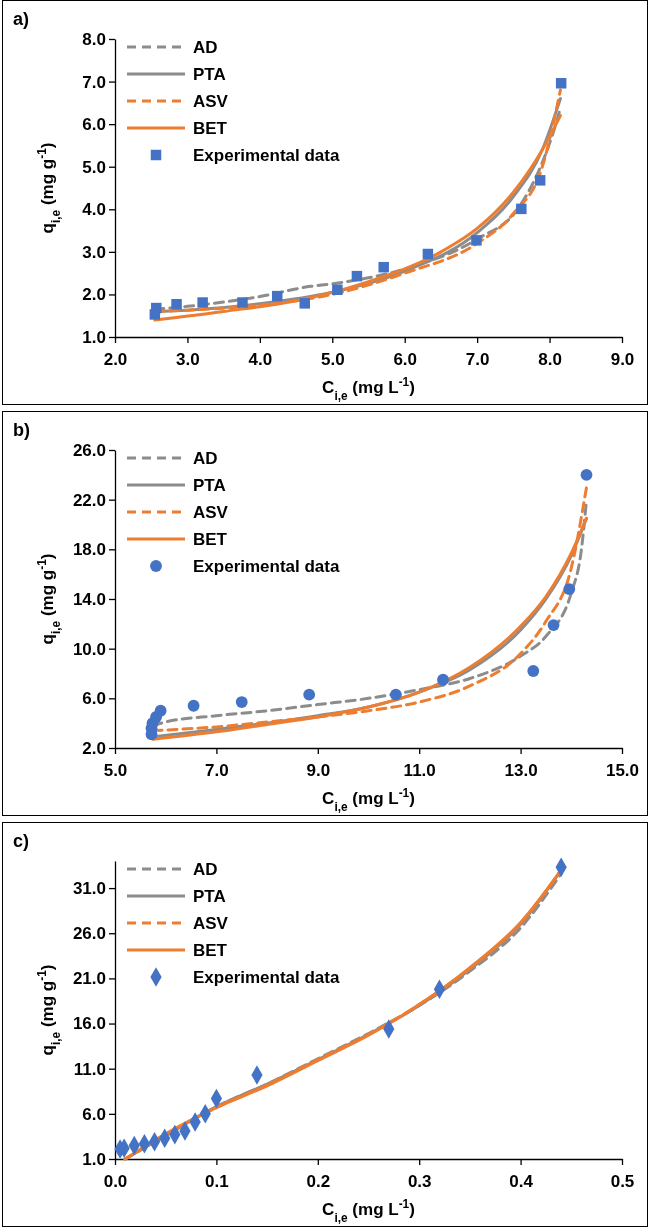 The height and width of the screenshot is (1227, 652). Describe the element at coordinates (419, 1181) in the screenshot. I see `x-tick-label: 0.3` at that location.